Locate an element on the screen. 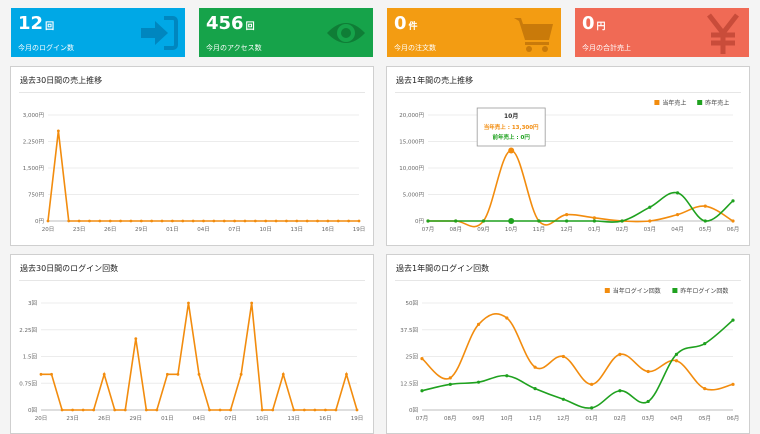  y-tick-label: 50回 is located at coordinates (412, 303).